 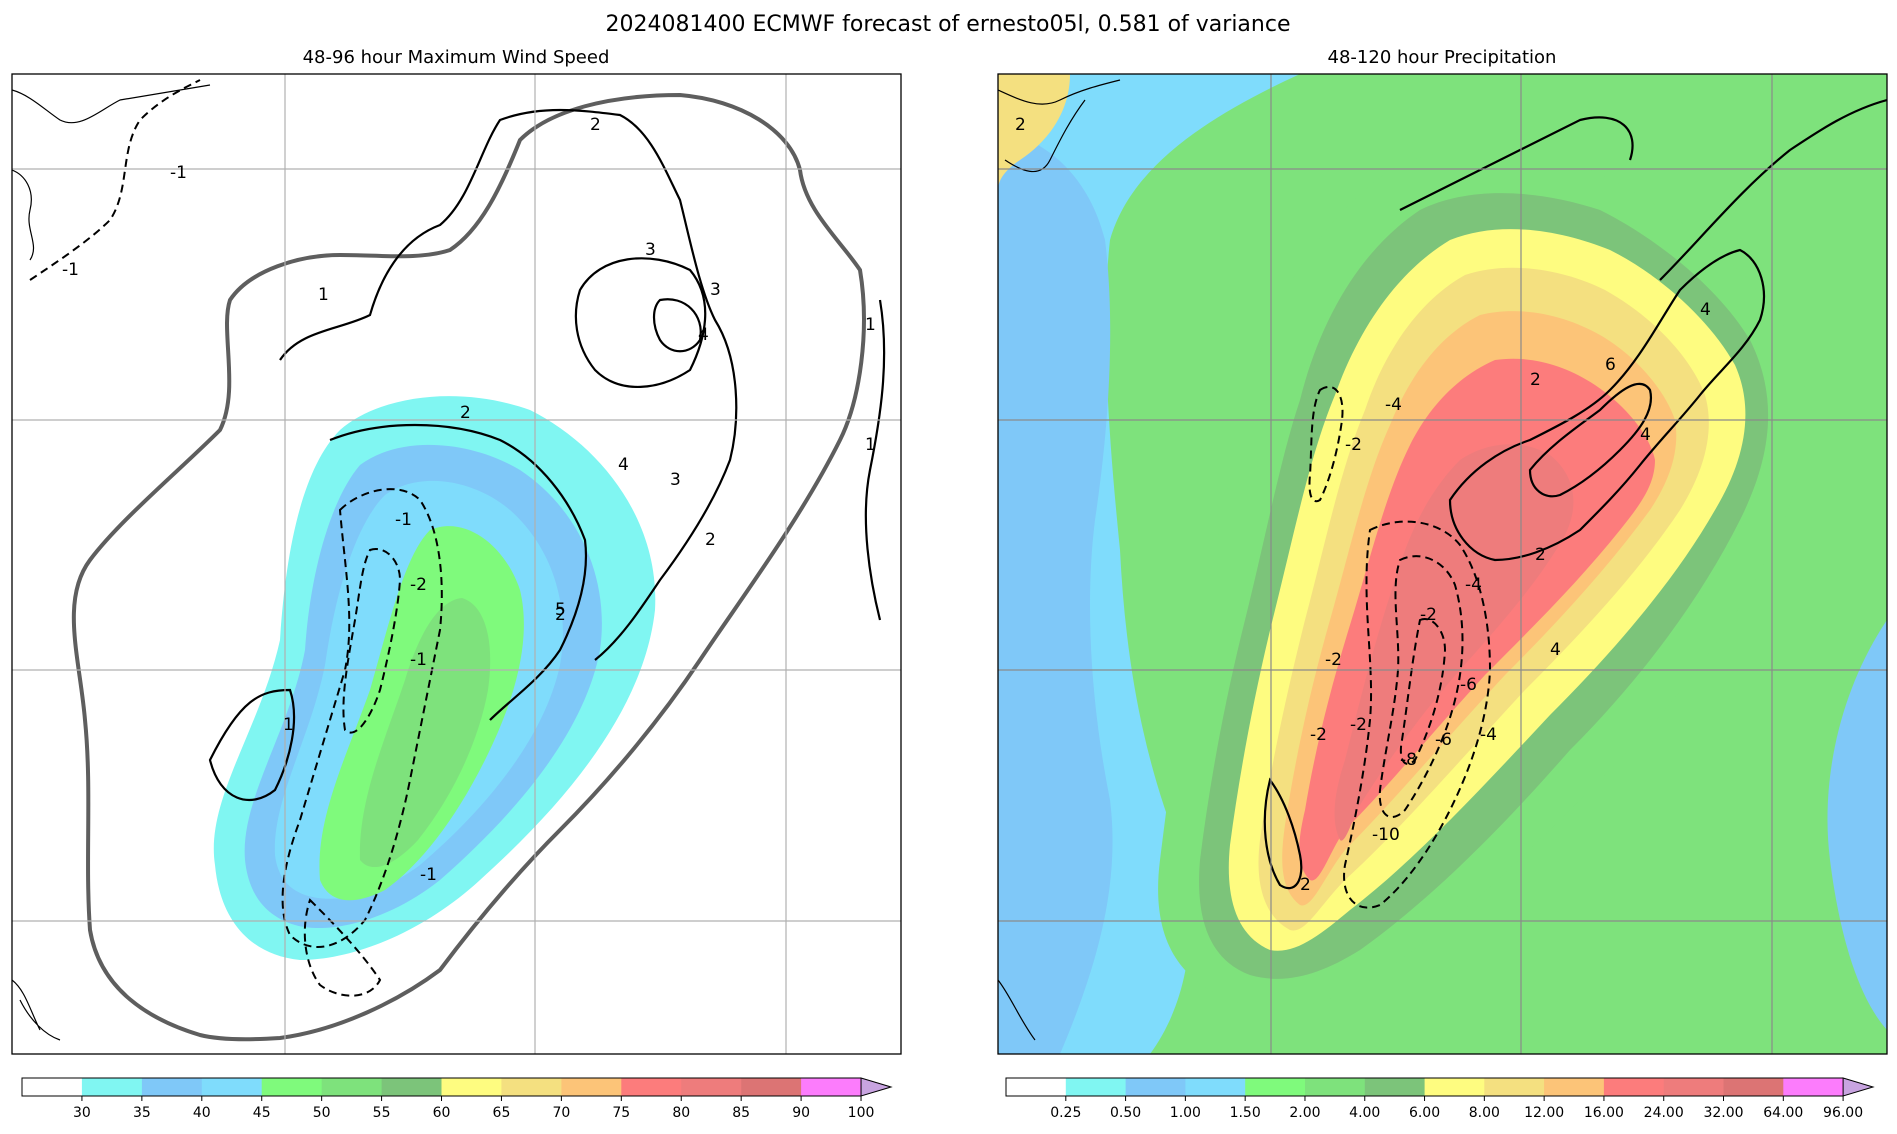 I want to click on colorbar-tick-label: 2.00, so click(x=1304, y=1113).